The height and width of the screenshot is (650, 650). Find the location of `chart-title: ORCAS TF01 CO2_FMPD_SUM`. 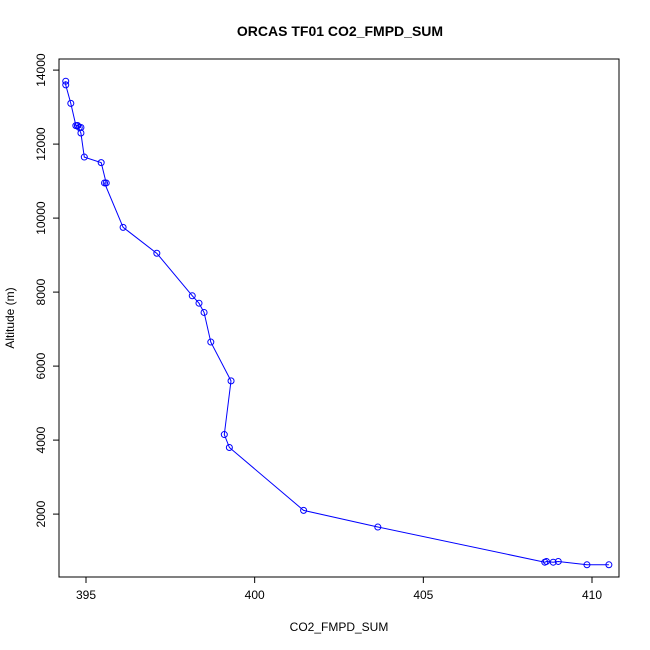

chart-title: ORCAS TF01 CO2_FMPD_SUM is located at coordinates (340, 31).